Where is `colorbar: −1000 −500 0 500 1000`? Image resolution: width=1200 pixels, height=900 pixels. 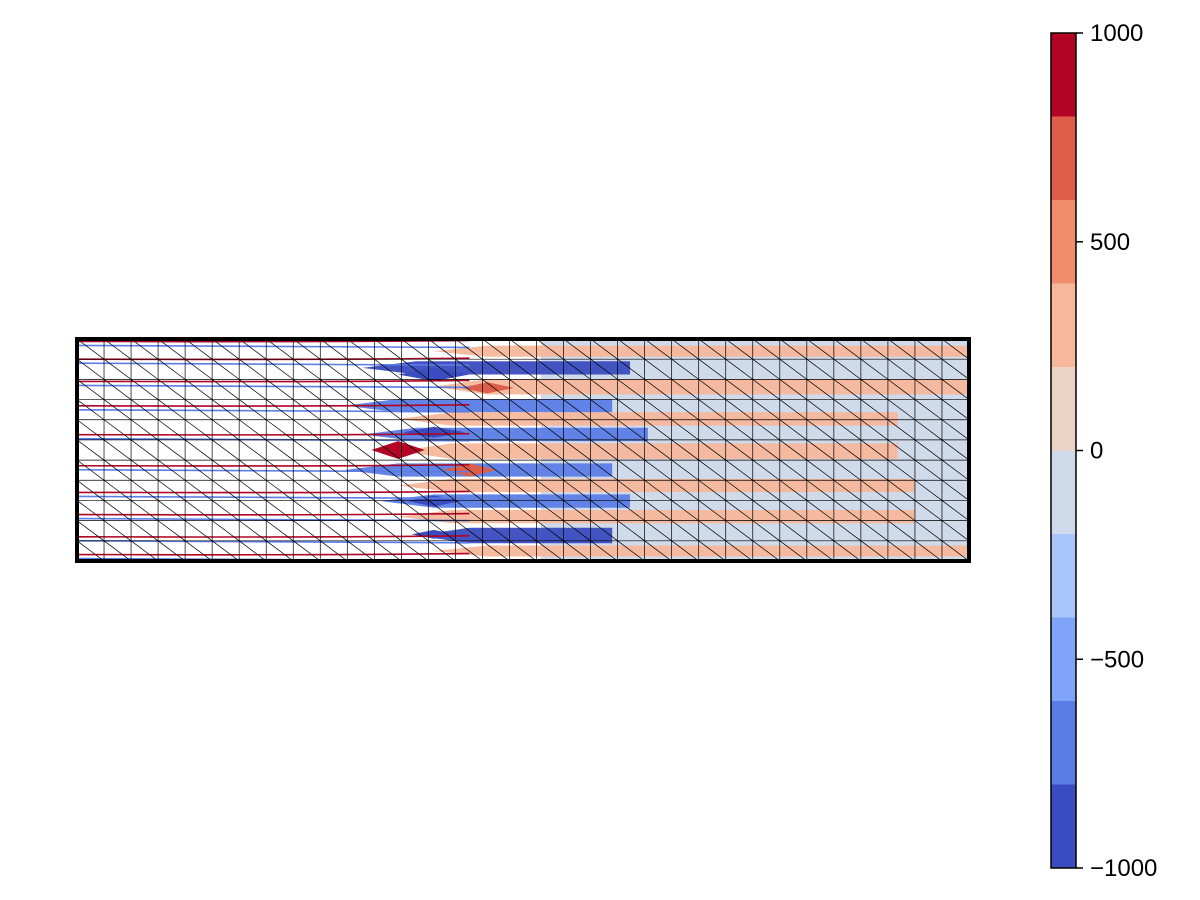
colorbar: −1000 −500 0 500 1000 is located at coordinates (1103, 451).